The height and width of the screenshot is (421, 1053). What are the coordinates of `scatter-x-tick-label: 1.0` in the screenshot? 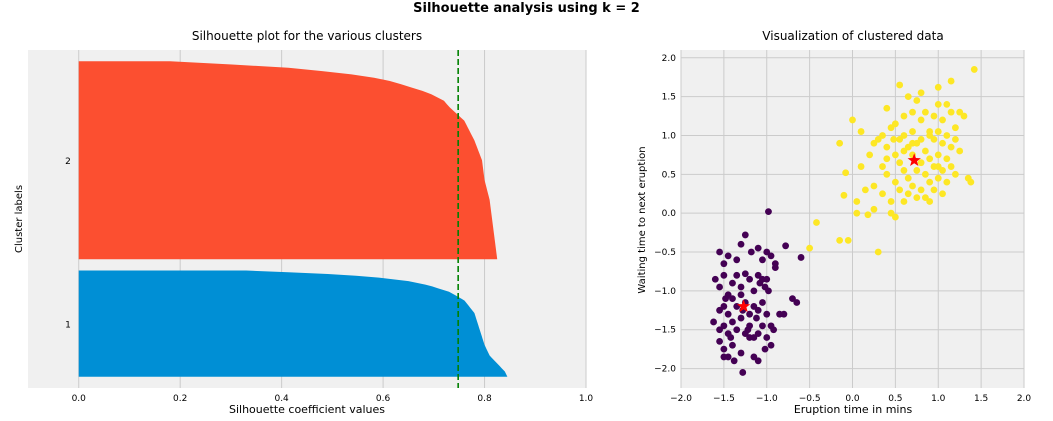 It's located at (938, 399).